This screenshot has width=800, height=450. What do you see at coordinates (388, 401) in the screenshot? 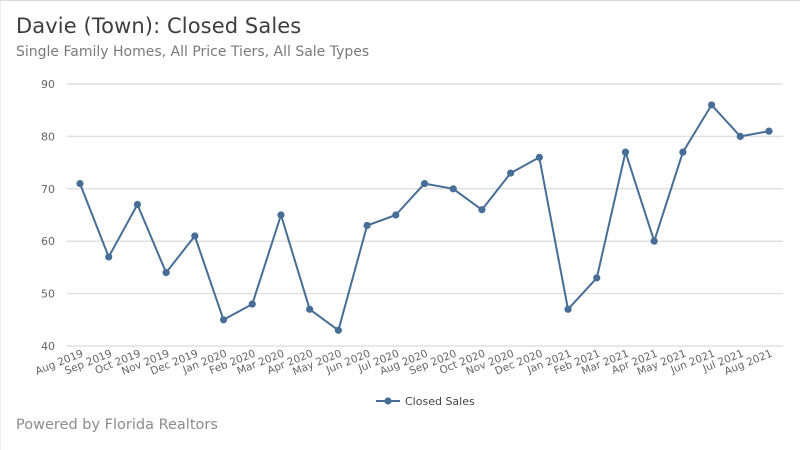
I see `legend-marker-icon` at bounding box center [388, 401].